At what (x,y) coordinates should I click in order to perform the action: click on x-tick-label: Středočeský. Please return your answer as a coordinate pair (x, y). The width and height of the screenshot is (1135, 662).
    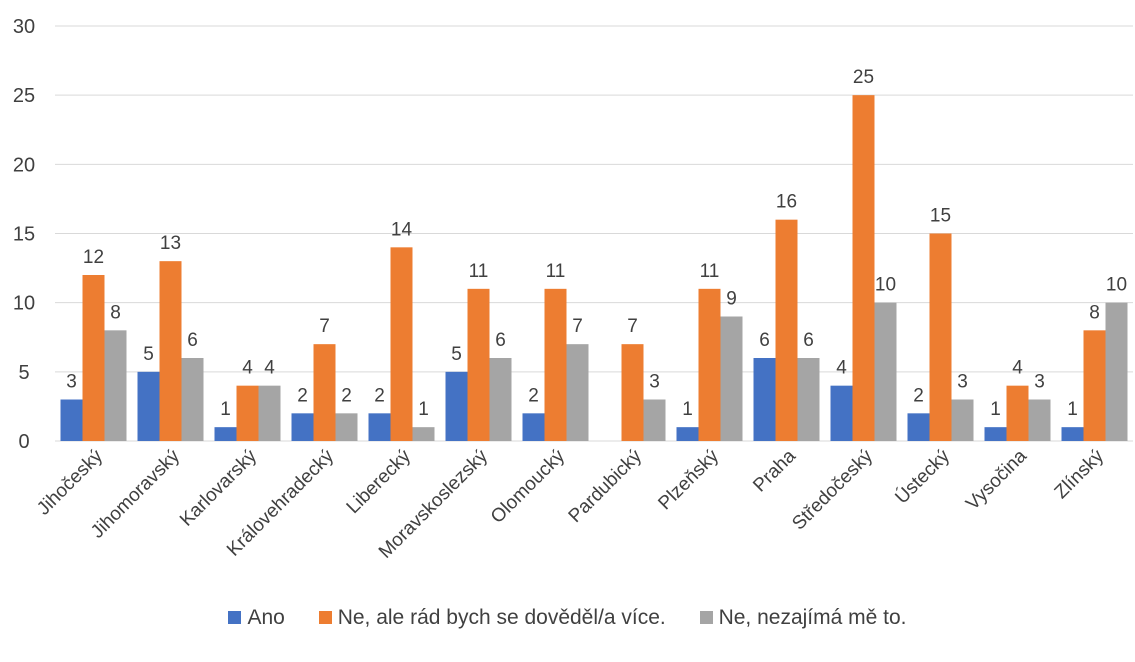
    Looking at the image, I should click on (832, 489).